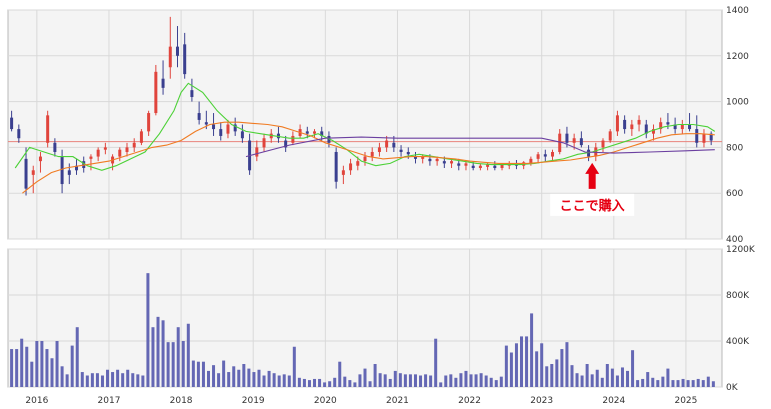 Image resolution: width=771 pixels, height=409 pixels. Describe the element at coordinates (734, 240) in the screenshot. I see `price-y-tick-label: 400` at that location.